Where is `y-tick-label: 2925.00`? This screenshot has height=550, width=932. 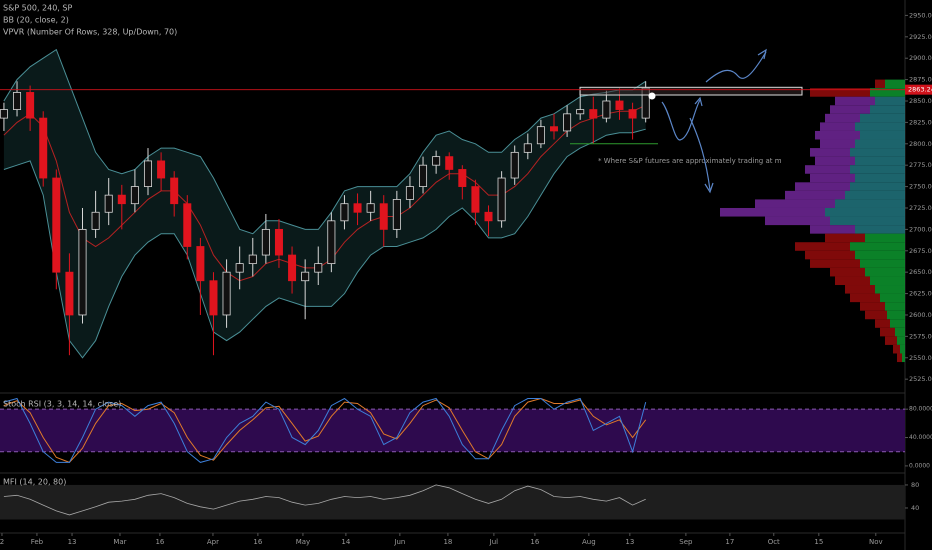
y-tick-label: 2925.00 is located at coordinates (920, 37).